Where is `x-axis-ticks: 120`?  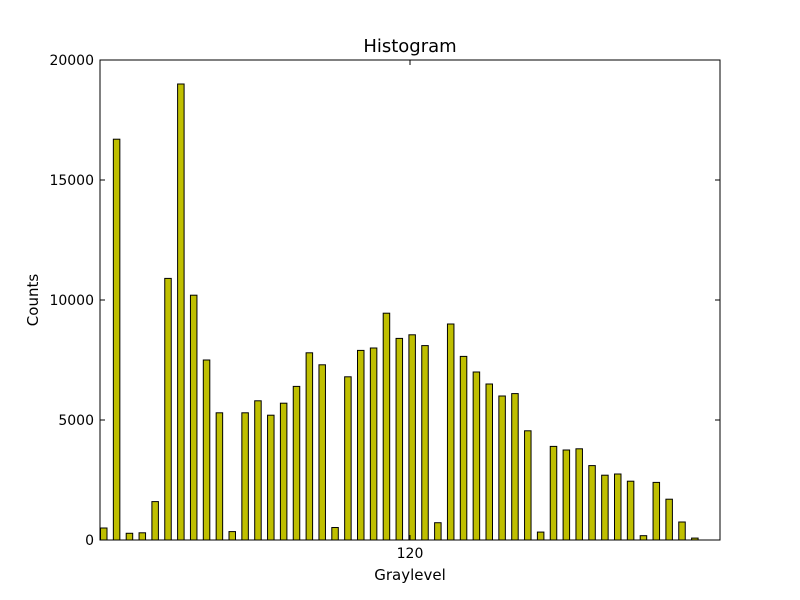
x-axis-ticks: 120 is located at coordinates (410, 311).